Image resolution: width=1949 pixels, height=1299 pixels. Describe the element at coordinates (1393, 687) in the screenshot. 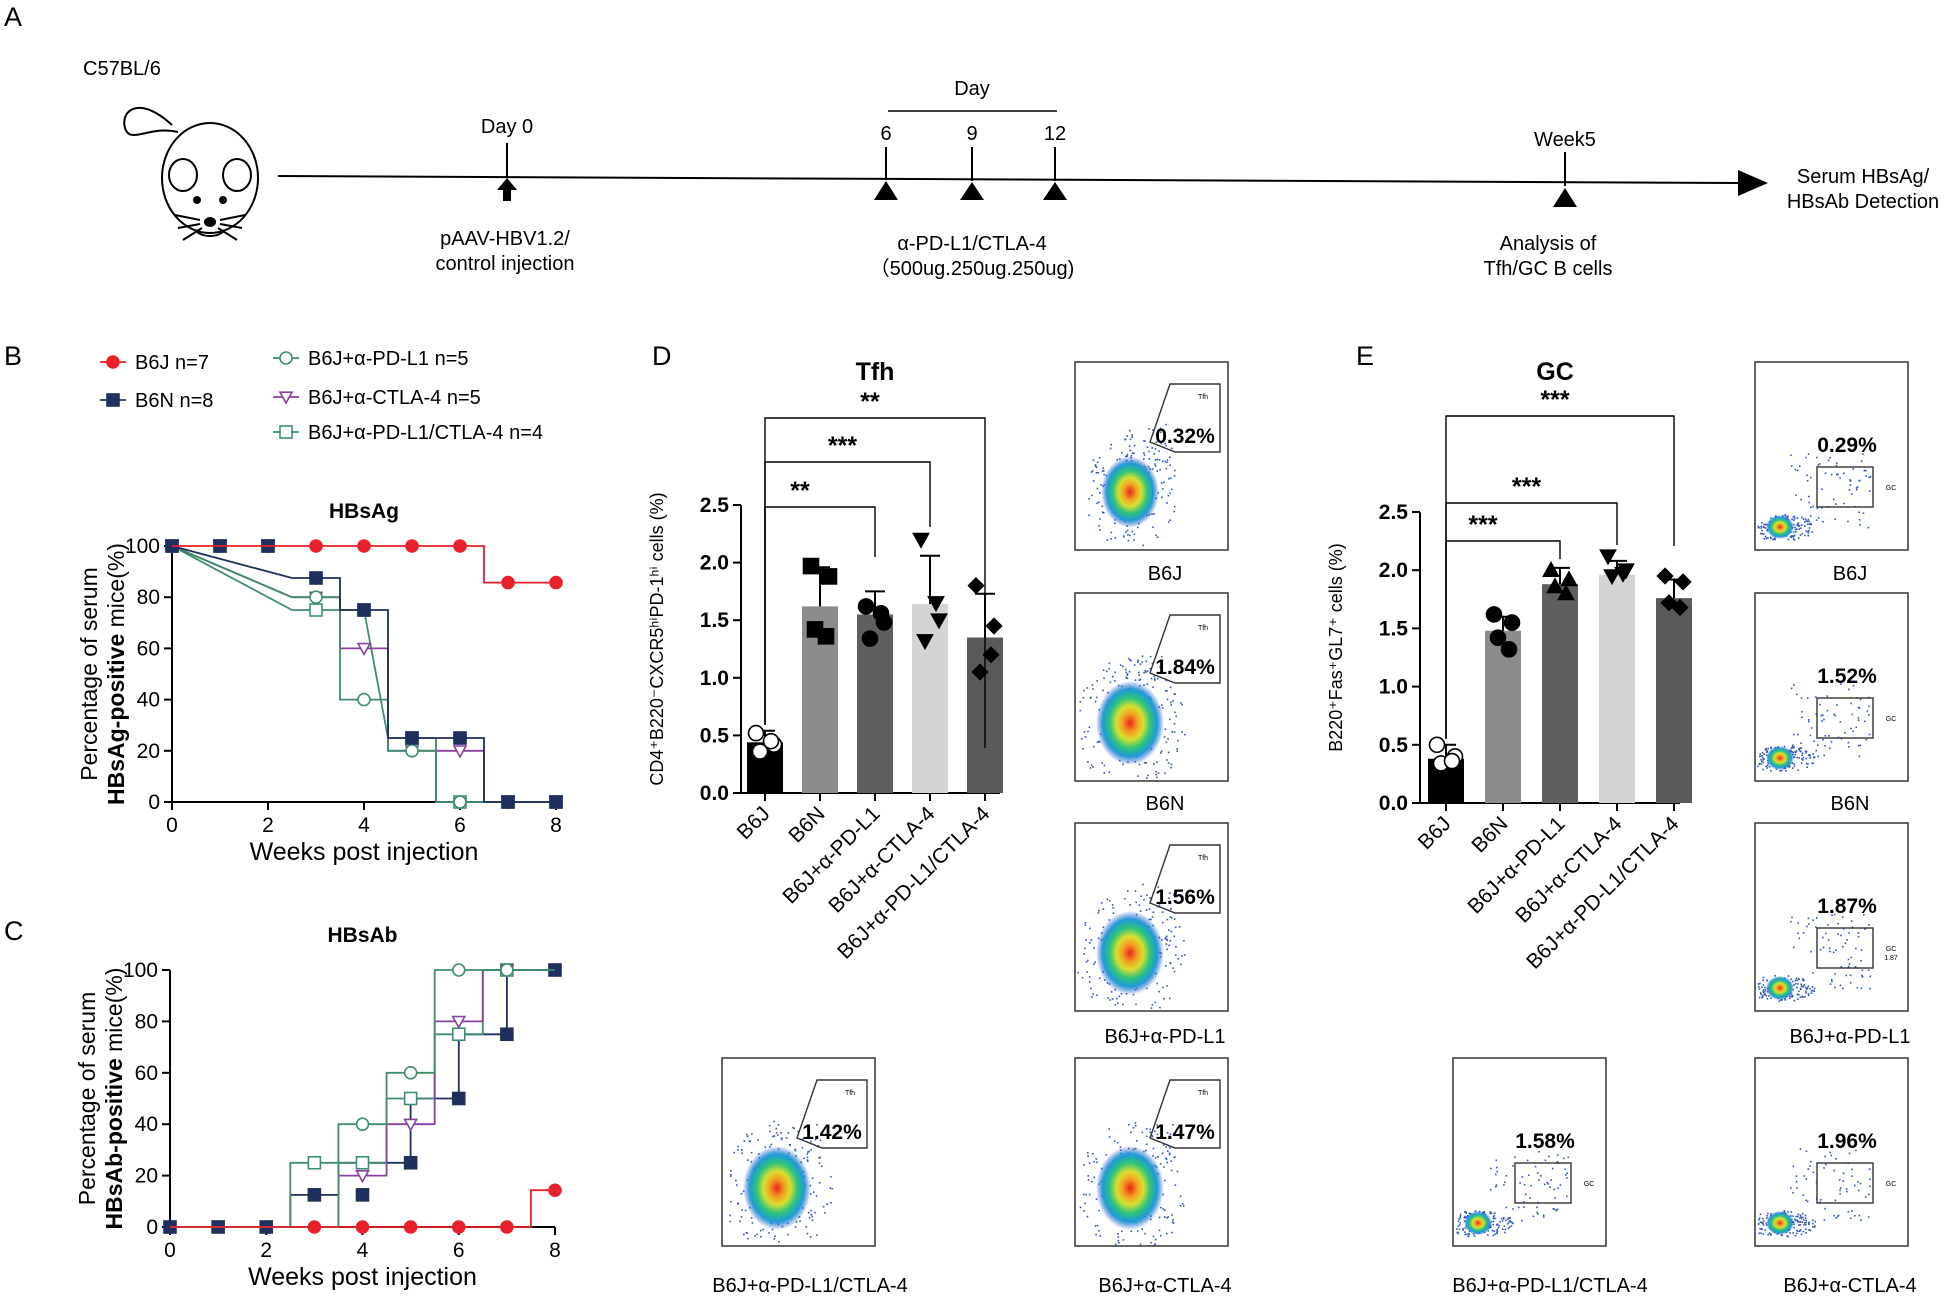

I see `y-tick-label: 1.0` at that location.